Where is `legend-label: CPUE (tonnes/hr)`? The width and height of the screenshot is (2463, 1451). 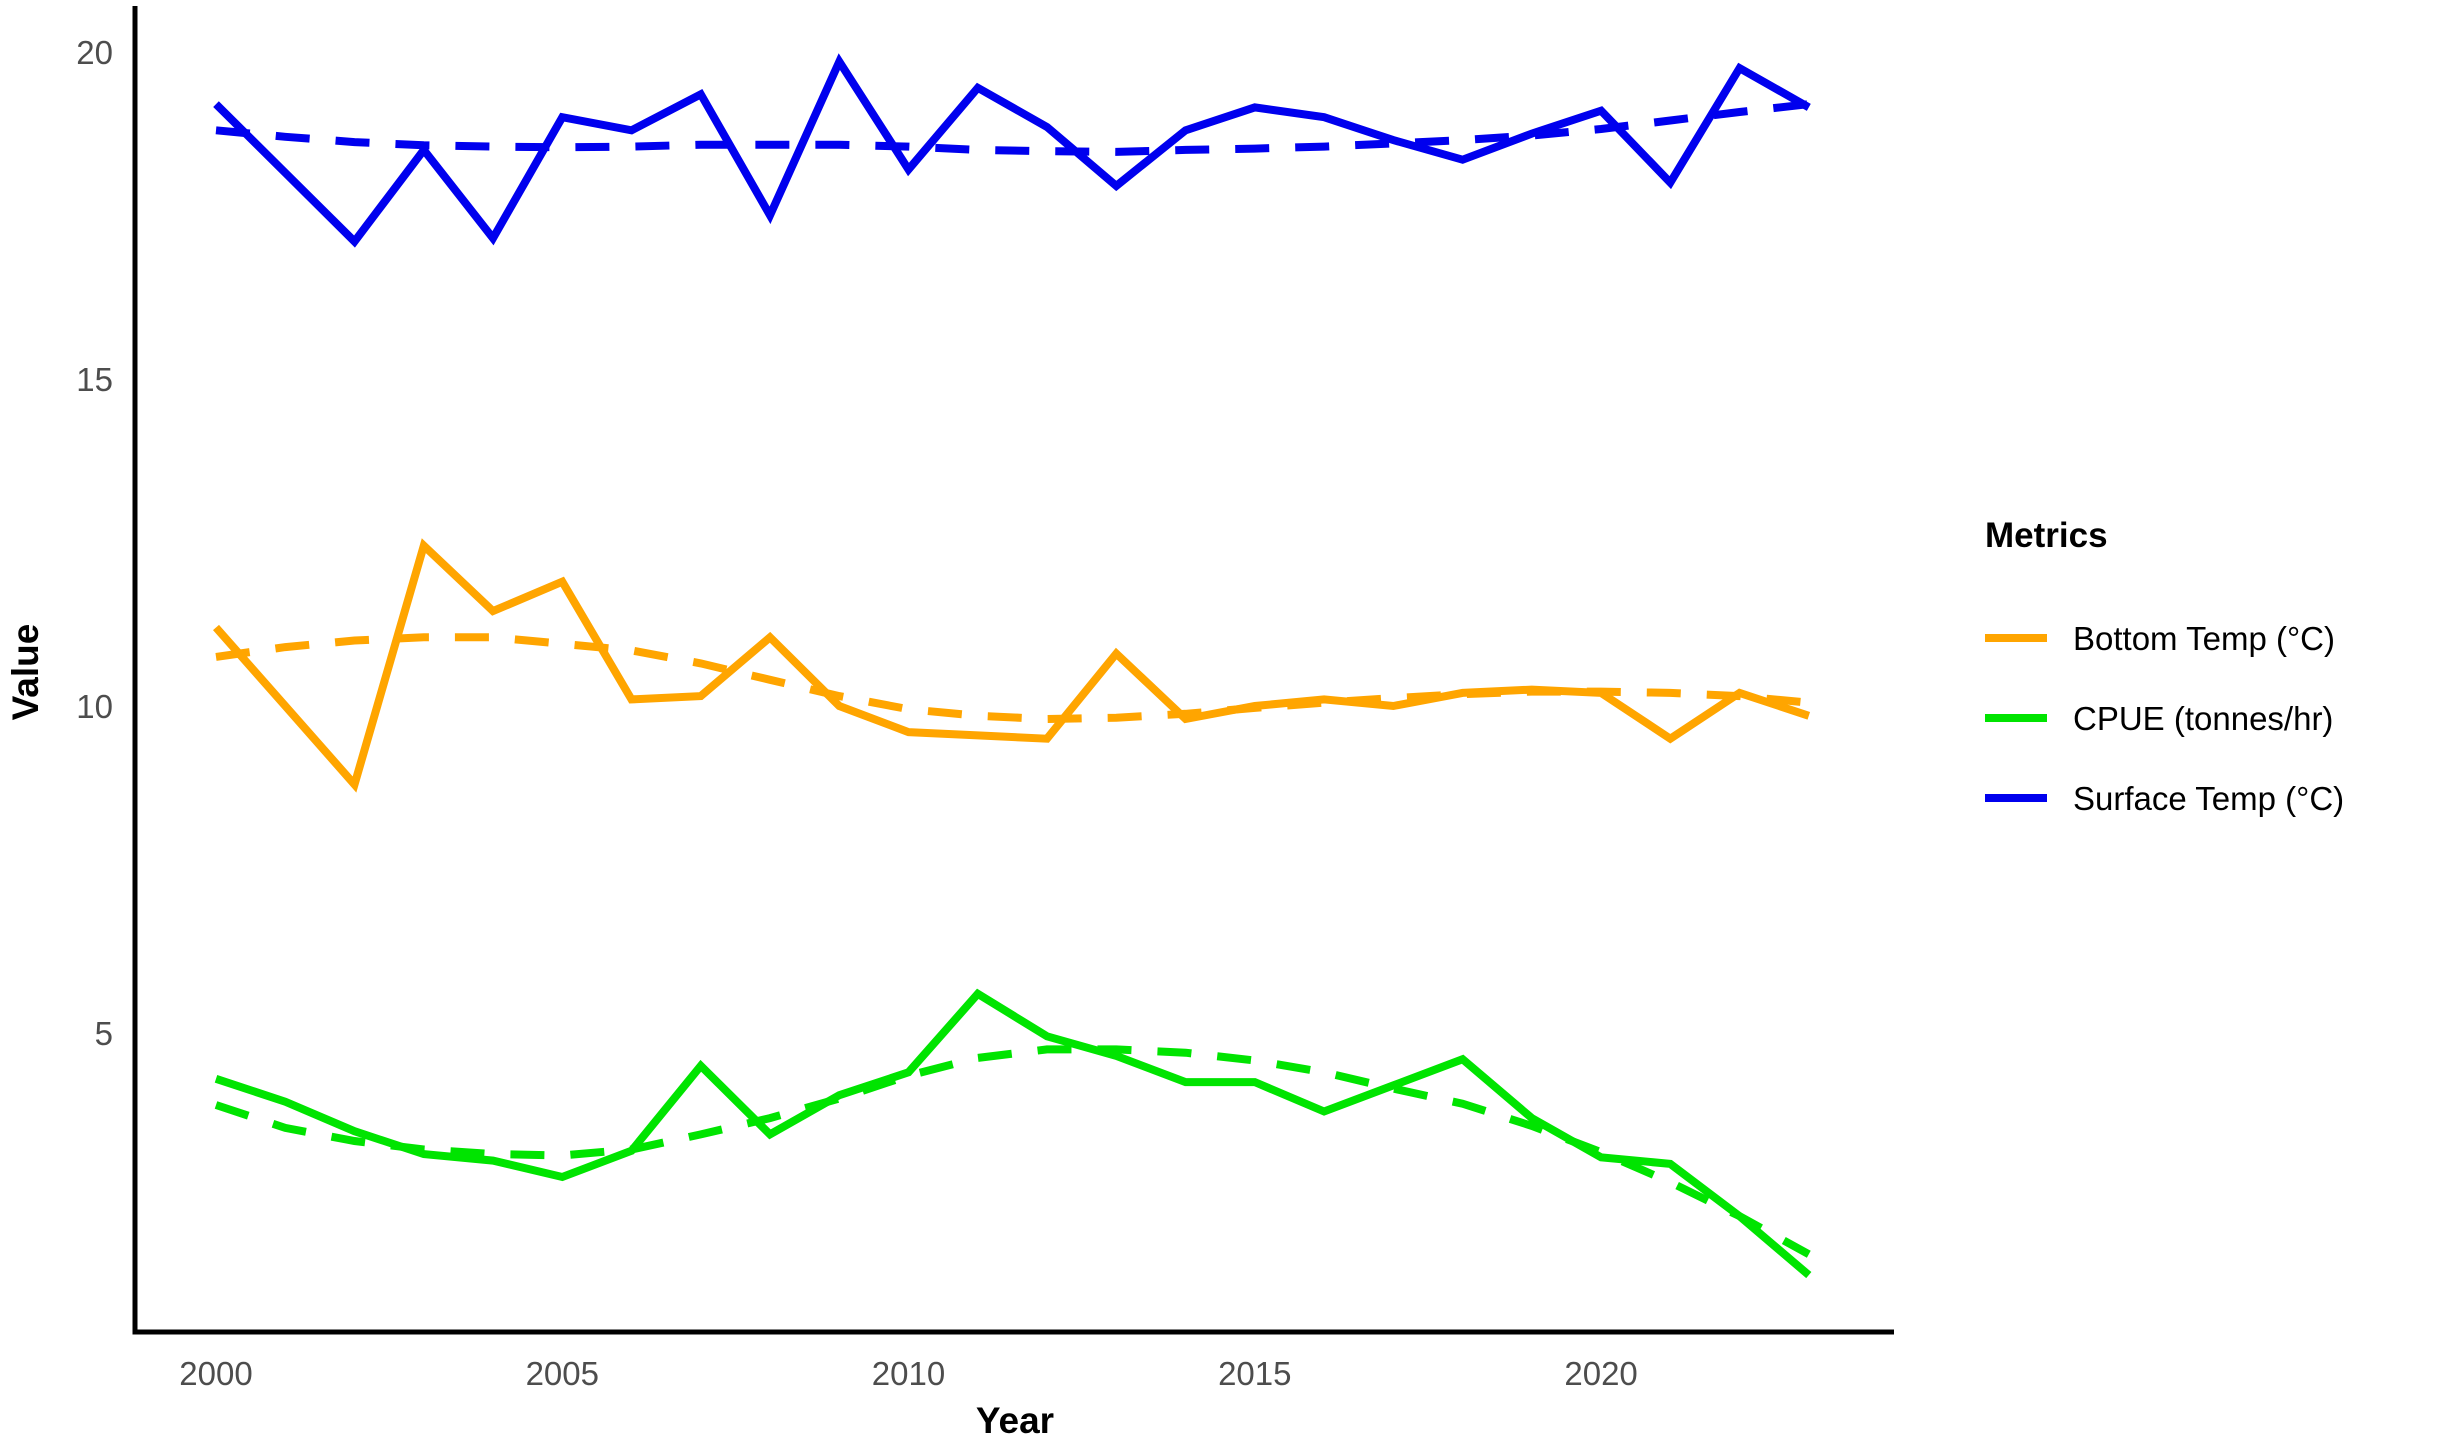
legend-label: CPUE (tonnes/hr) is located at coordinates (2203, 718).